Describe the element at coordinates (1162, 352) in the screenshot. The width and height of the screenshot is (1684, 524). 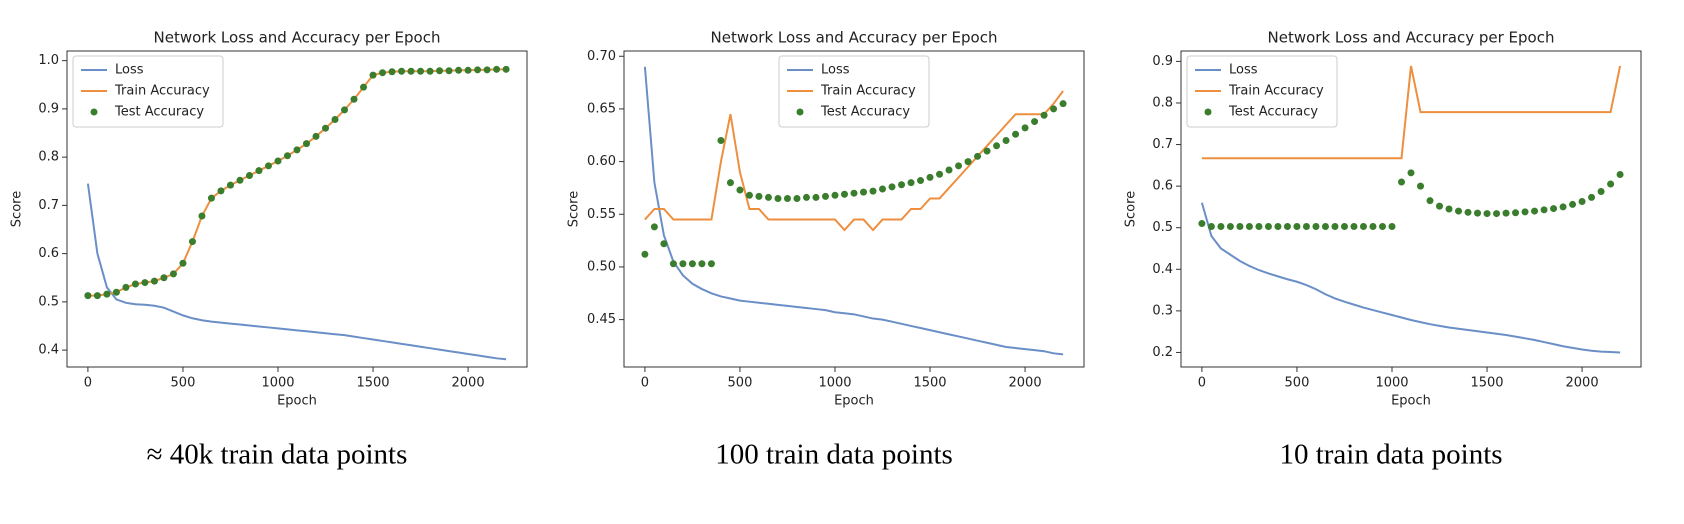
I see `y-tick-label: 0.2` at that location.